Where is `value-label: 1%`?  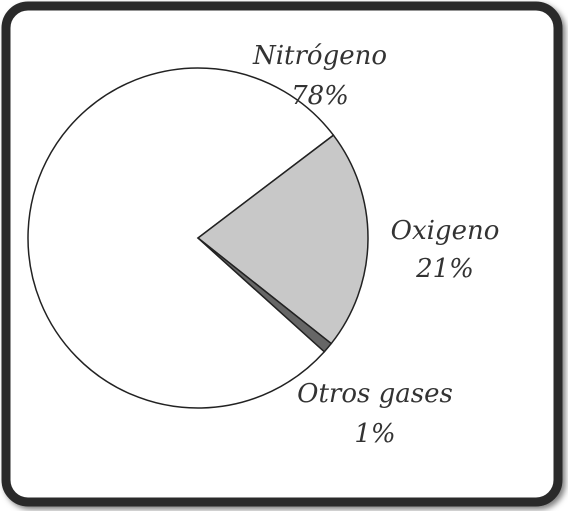
value-label: 1% is located at coordinates (374, 434).